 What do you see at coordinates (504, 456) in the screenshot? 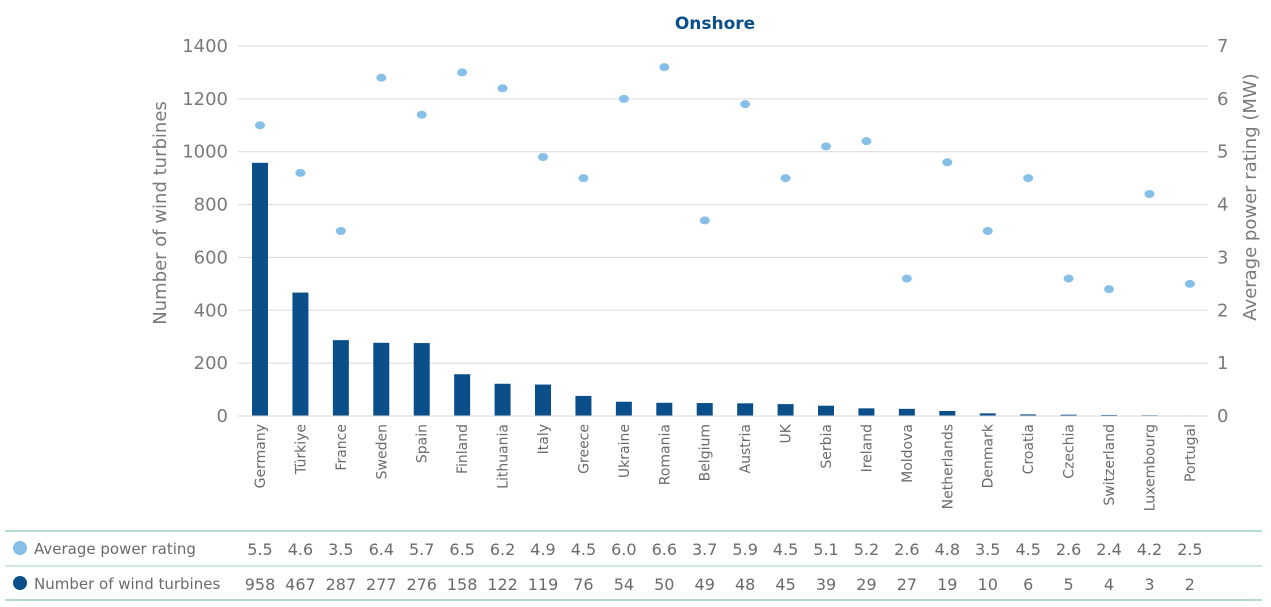
I see `x-tick-label: Lithuania` at bounding box center [504, 456].